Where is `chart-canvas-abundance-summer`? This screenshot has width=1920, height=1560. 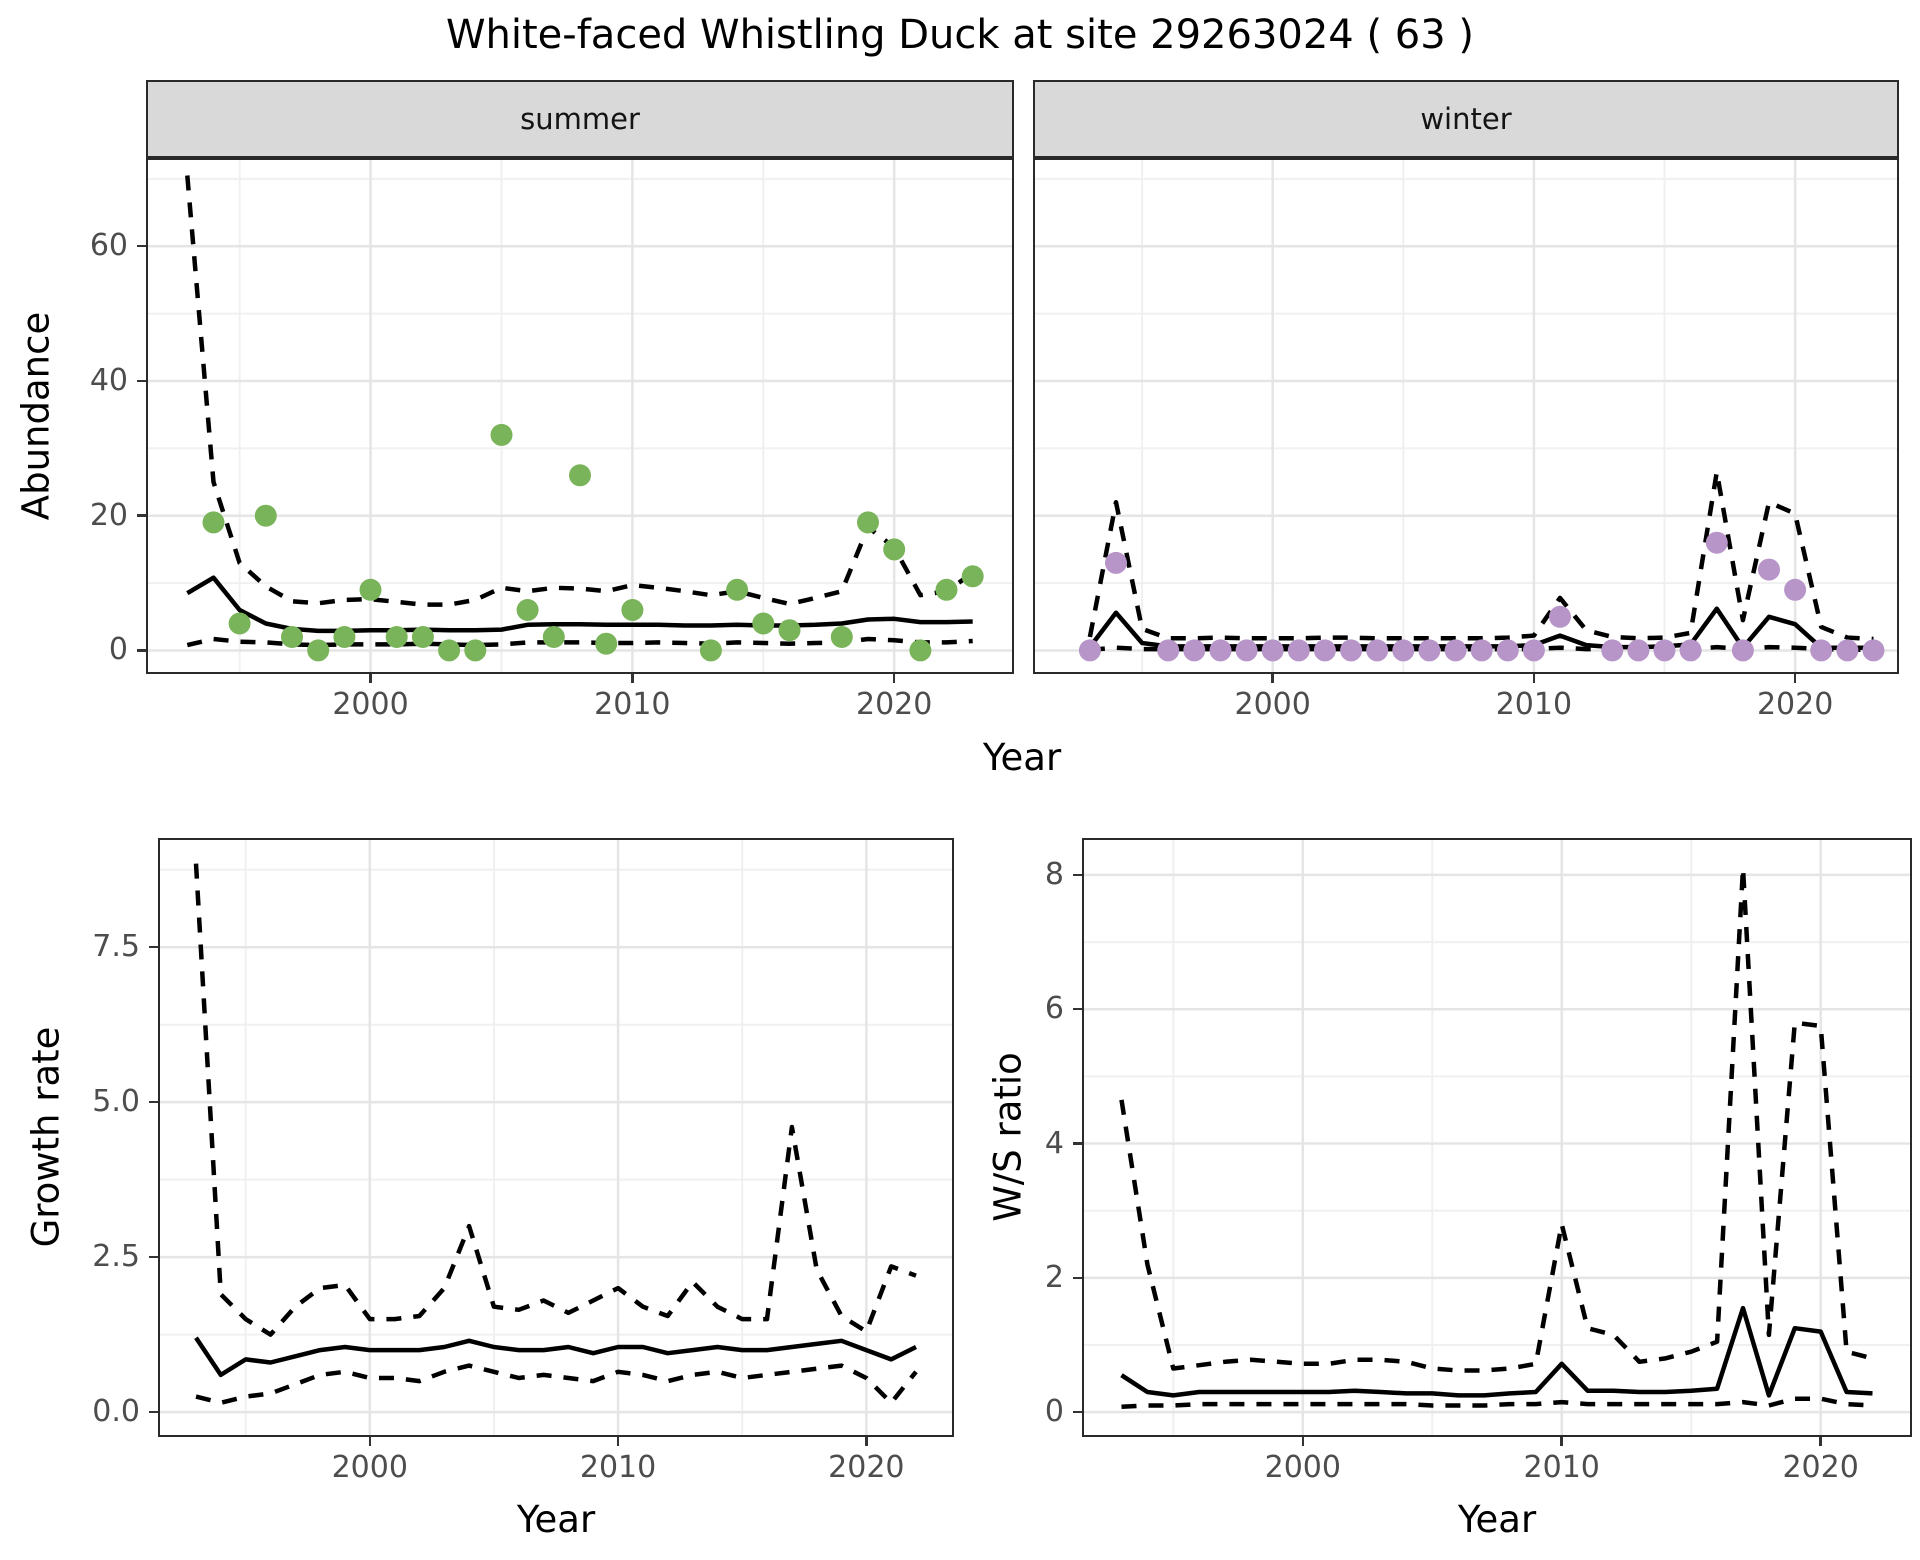 chart-canvas-abundance-summer is located at coordinates (580, 416).